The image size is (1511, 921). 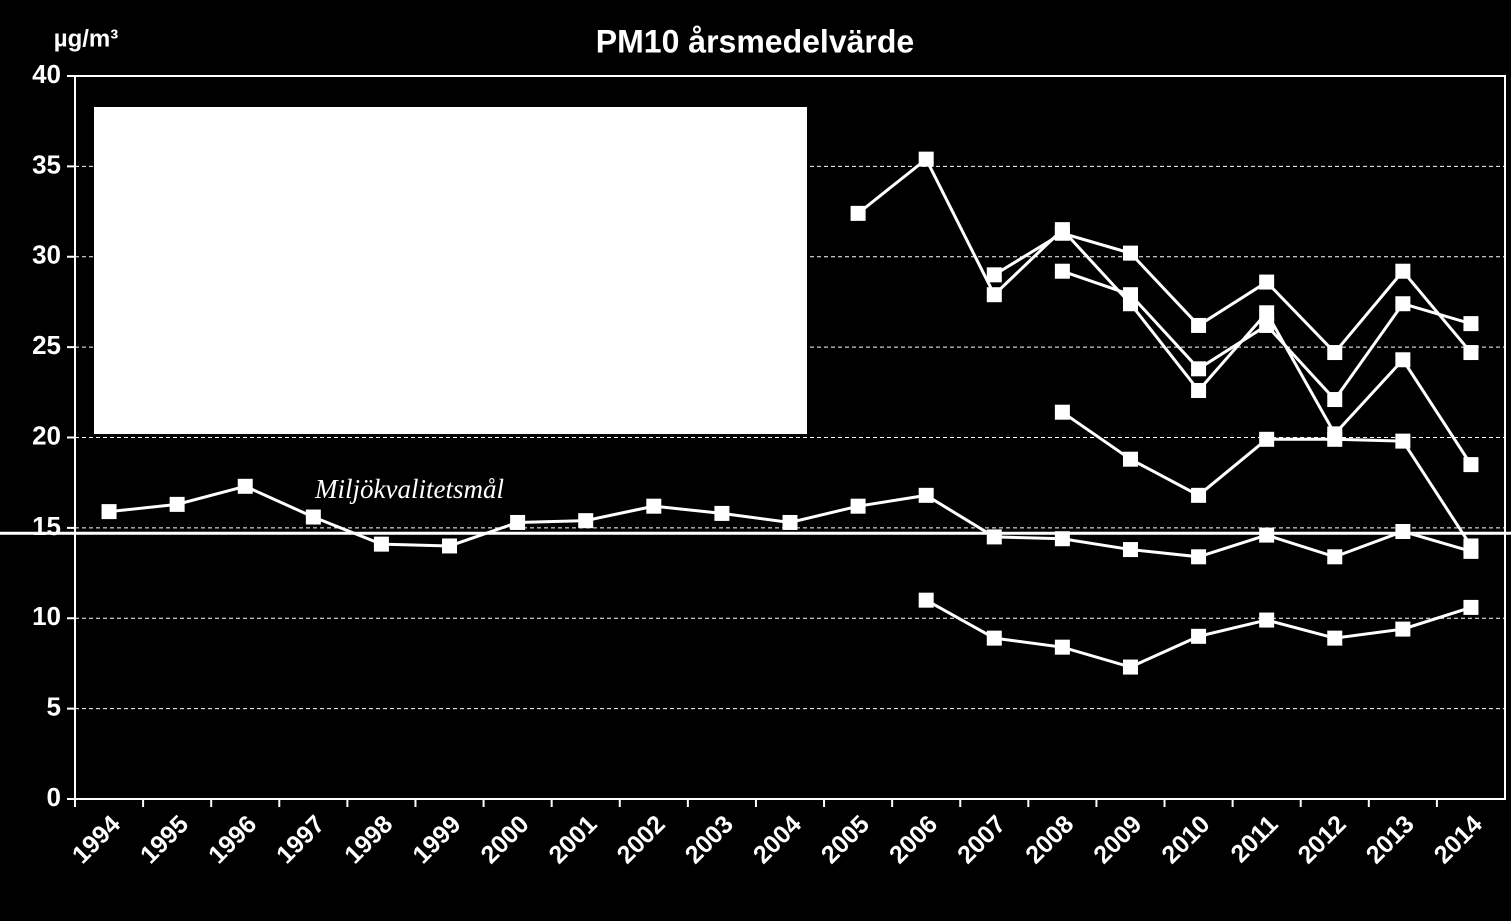 What do you see at coordinates (96, 839) in the screenshot?
I see `x-tick-label: 1994` at bounding box center [96, 839].